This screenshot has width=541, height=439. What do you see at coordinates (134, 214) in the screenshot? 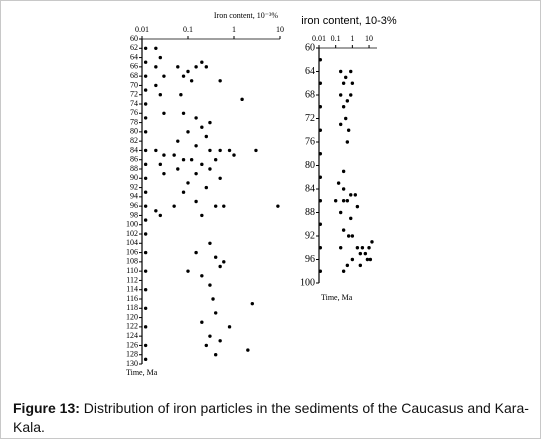
I see `y-tick-label: 98` at bounding box center [134, 214].